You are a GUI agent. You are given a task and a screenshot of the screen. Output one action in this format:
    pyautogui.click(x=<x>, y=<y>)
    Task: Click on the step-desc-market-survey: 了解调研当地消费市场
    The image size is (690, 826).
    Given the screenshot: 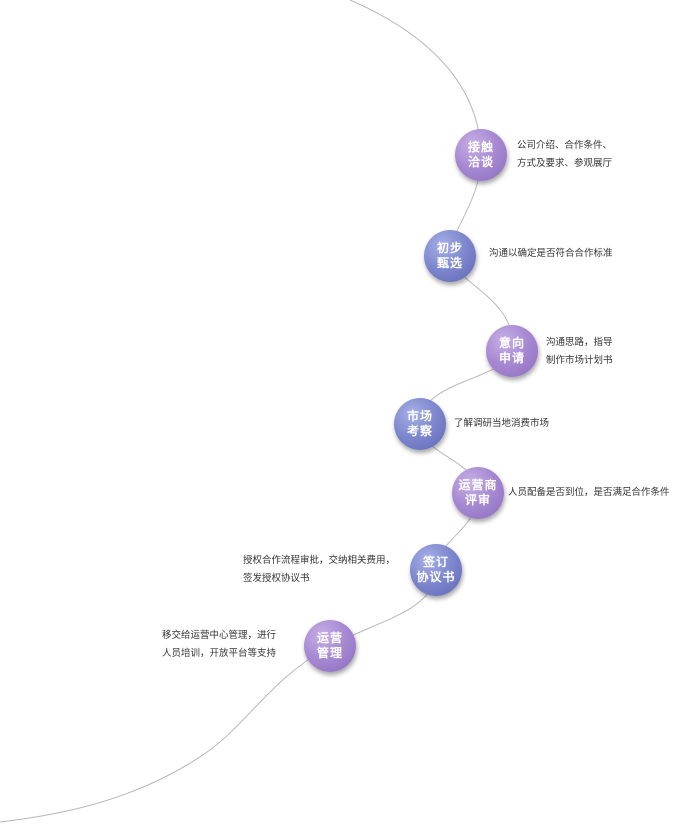 What is the action you would take?
    pyautogui.click(x=501, y=424)
    